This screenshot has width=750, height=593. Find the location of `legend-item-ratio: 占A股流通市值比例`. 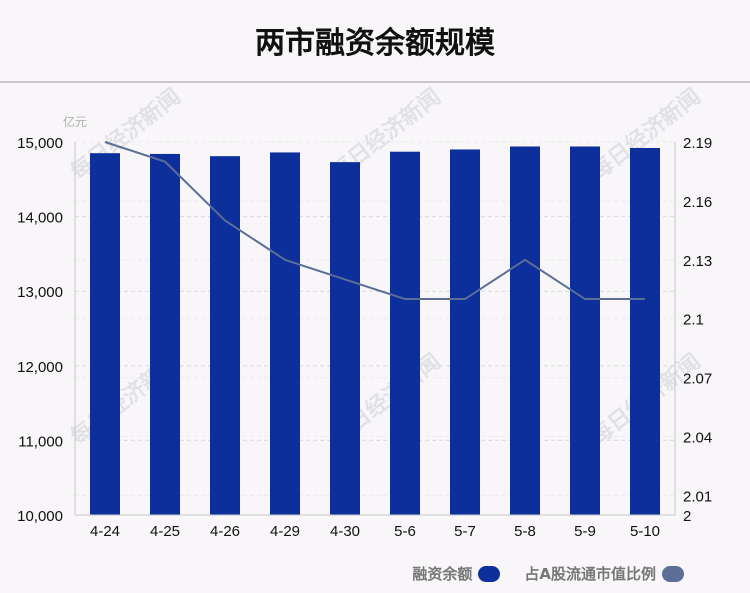

legend-item-ratio: 占A股流通市值比例 is located at coordinates (604, 573).